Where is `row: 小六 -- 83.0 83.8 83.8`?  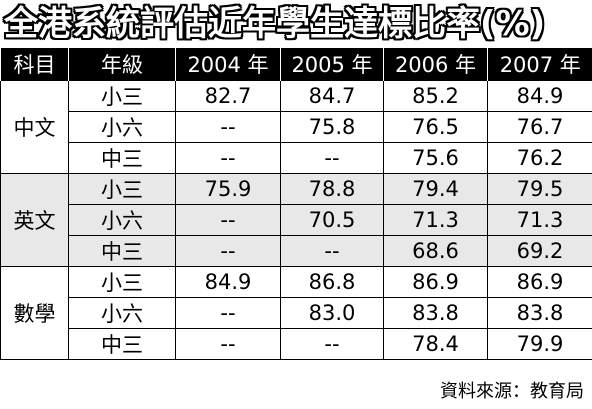
row: 小六 -- 83.0 83.8 83.8 is located at coordinates (296, 313).